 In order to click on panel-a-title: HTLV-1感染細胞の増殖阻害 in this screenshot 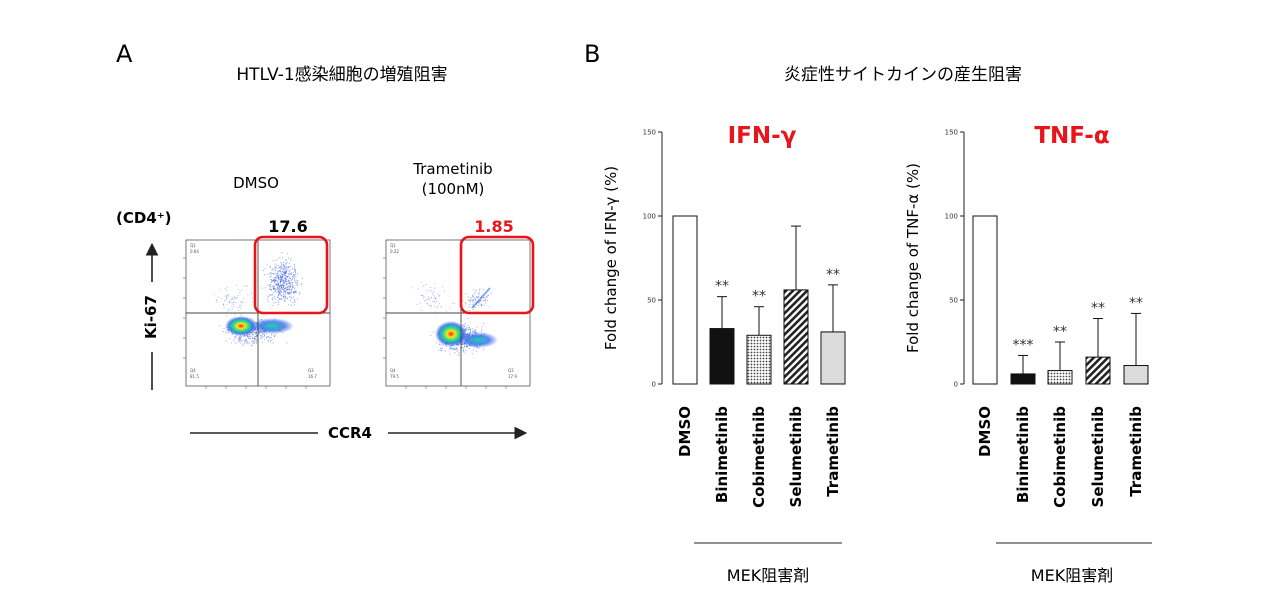, I will do `click(341, 75)`.